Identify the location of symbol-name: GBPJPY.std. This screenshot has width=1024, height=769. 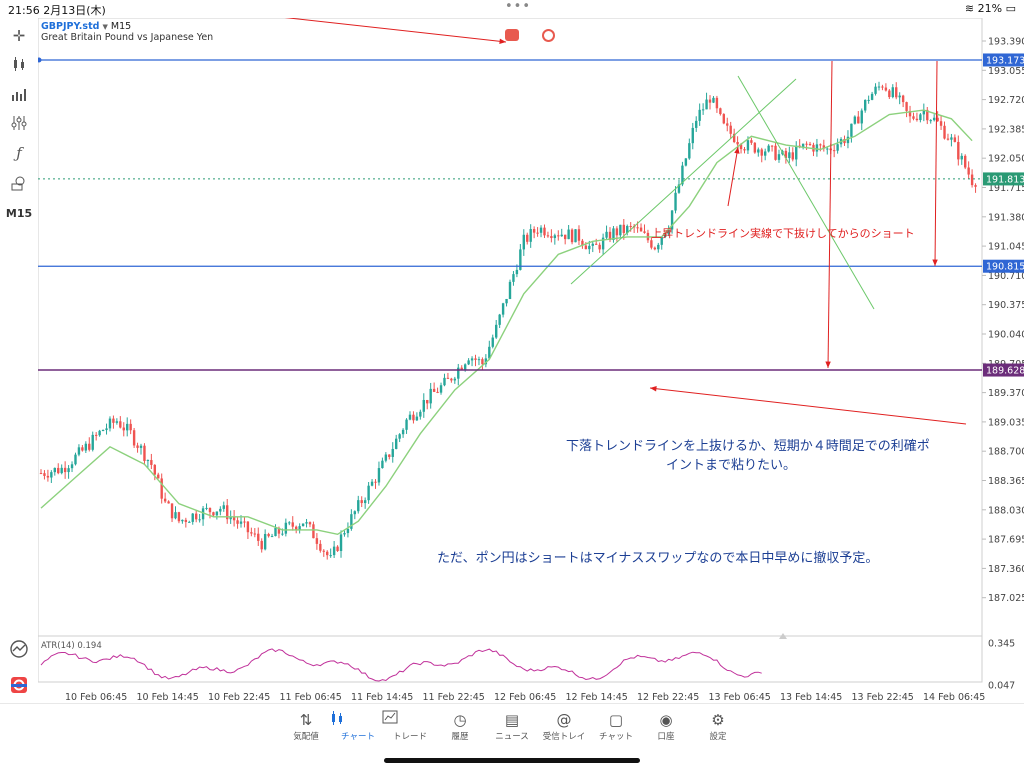
(70, 26).